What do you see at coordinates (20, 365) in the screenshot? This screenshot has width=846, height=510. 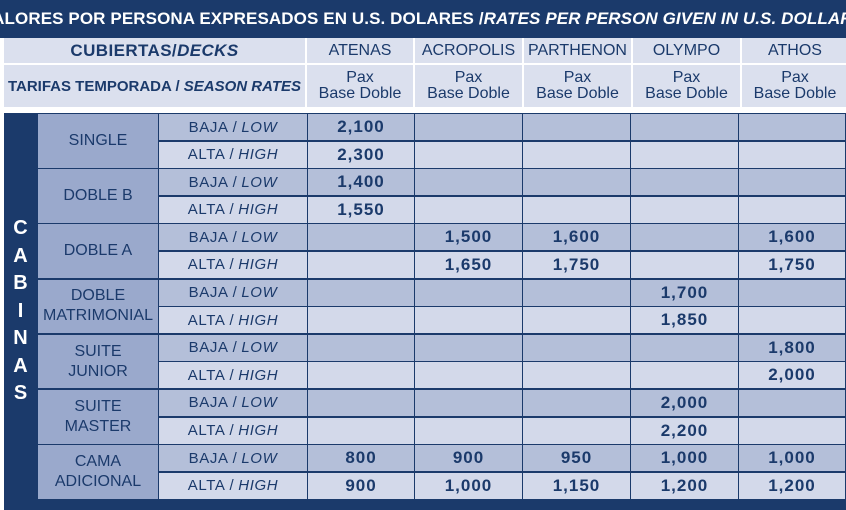 I see `side-letter: A` at bounding box center [20, 365].